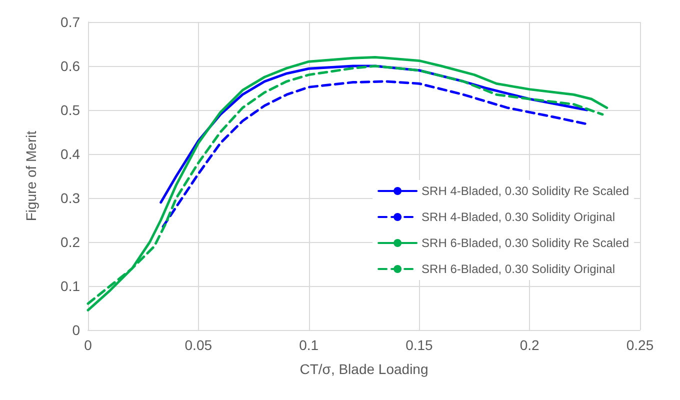  Describe the element at coordinates (518, 217) in the screenshot. I see `legend-label: SRH 4-Bladed, 0.30 Solidity Original` at that location.